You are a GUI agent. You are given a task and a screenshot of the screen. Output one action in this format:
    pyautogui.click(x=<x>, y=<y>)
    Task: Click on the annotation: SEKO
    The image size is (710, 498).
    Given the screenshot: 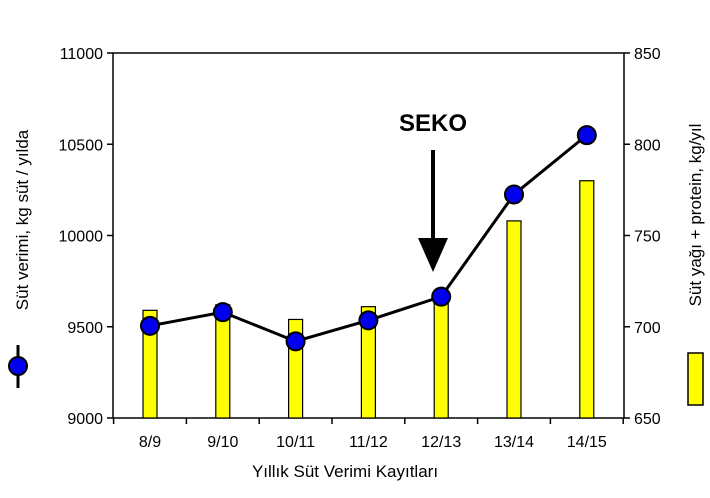 What is the action you would take?
    pyautogui.click(x=433, y=191)
    